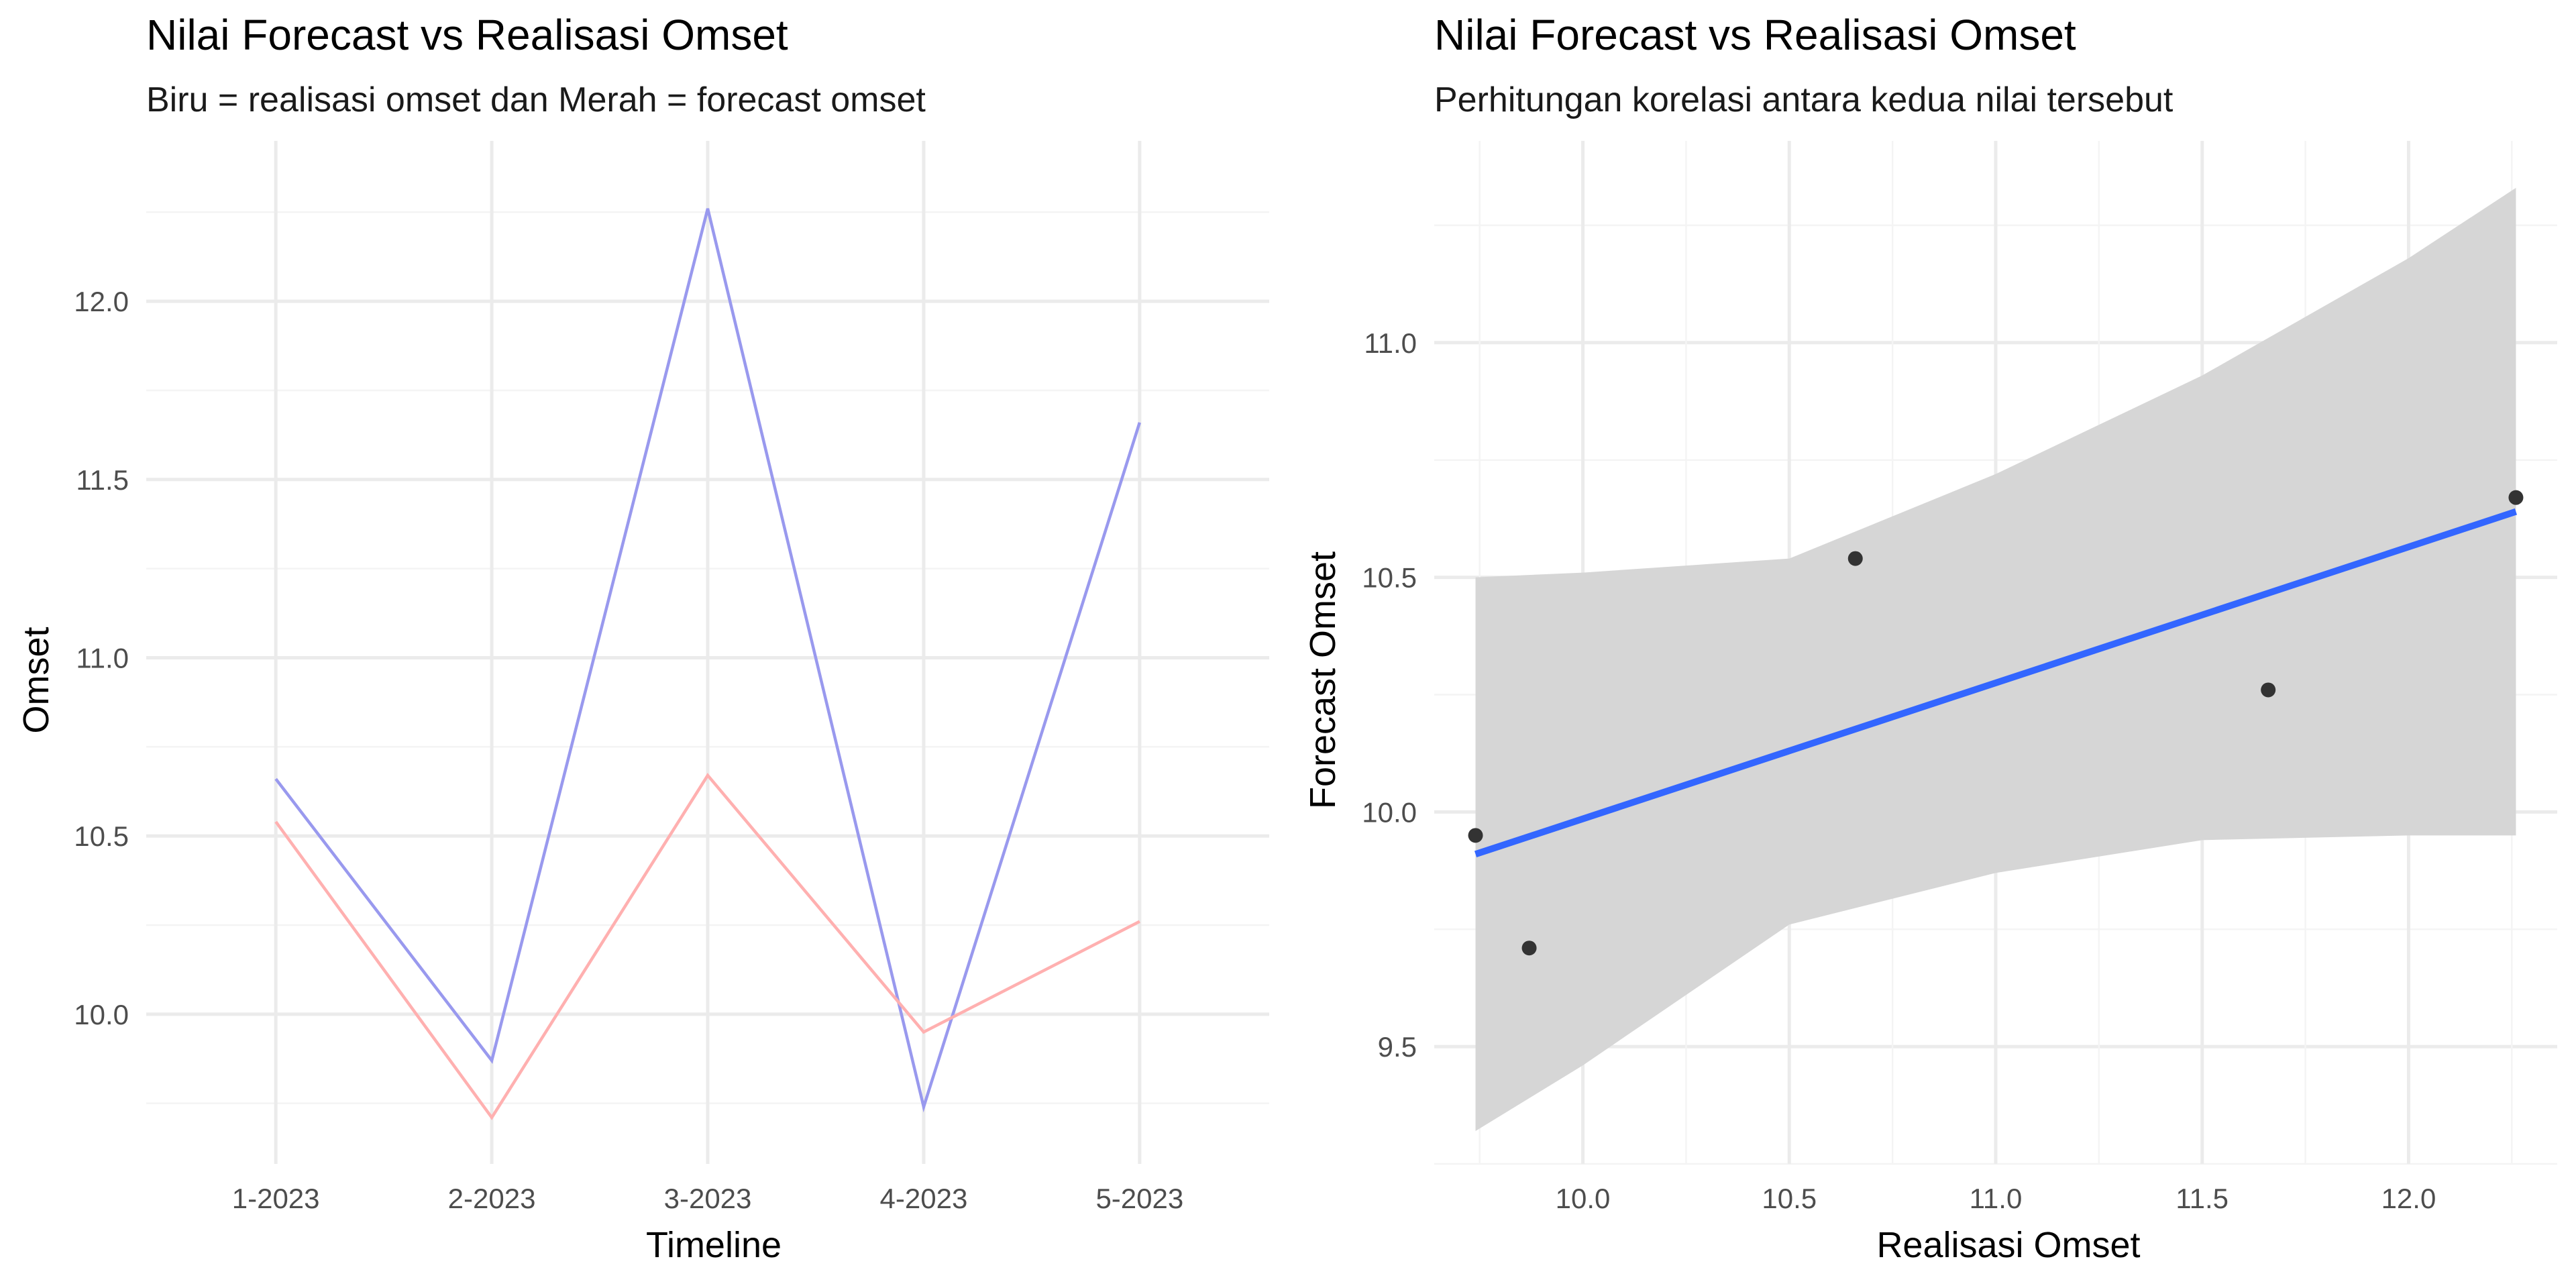  What do you see at coordinates (492, 1198) in the screenshot?
I see `x-tick-label: 2-2023` at bounding box center [492, 1198].